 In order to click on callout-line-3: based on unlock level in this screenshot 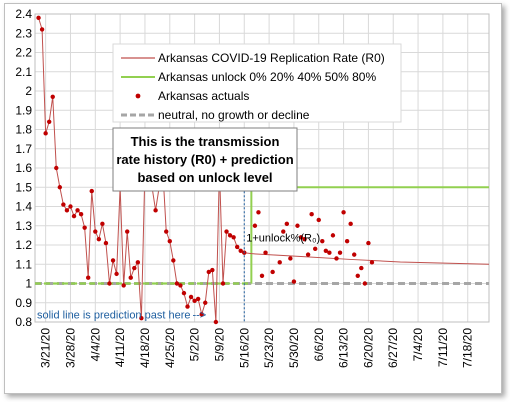, I will do `click(204, 177)`.